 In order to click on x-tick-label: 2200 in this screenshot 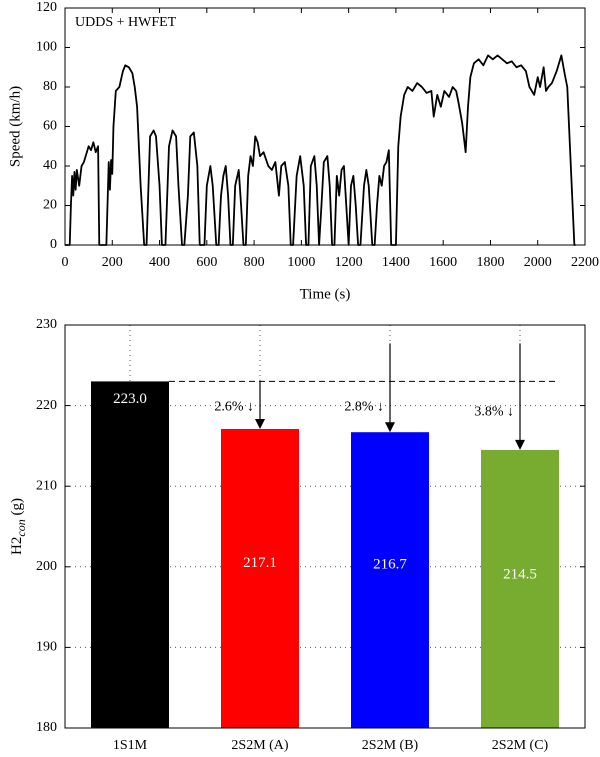, I will do `click(585, 262)`.